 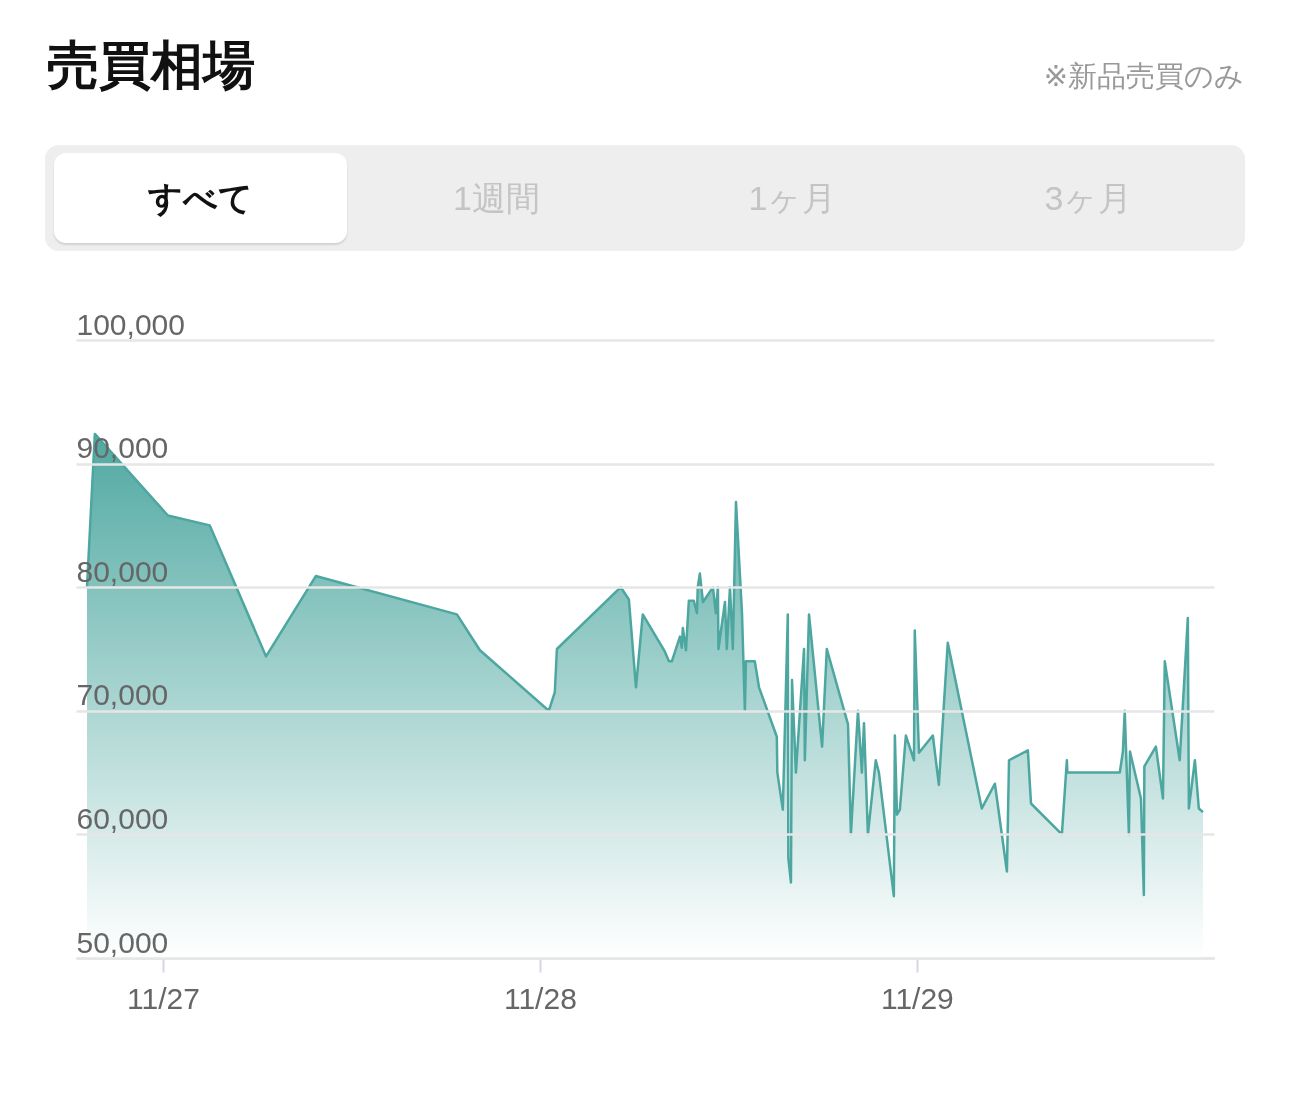 I want to click on chart-title: 売買相場, so click(x=151, y=65).